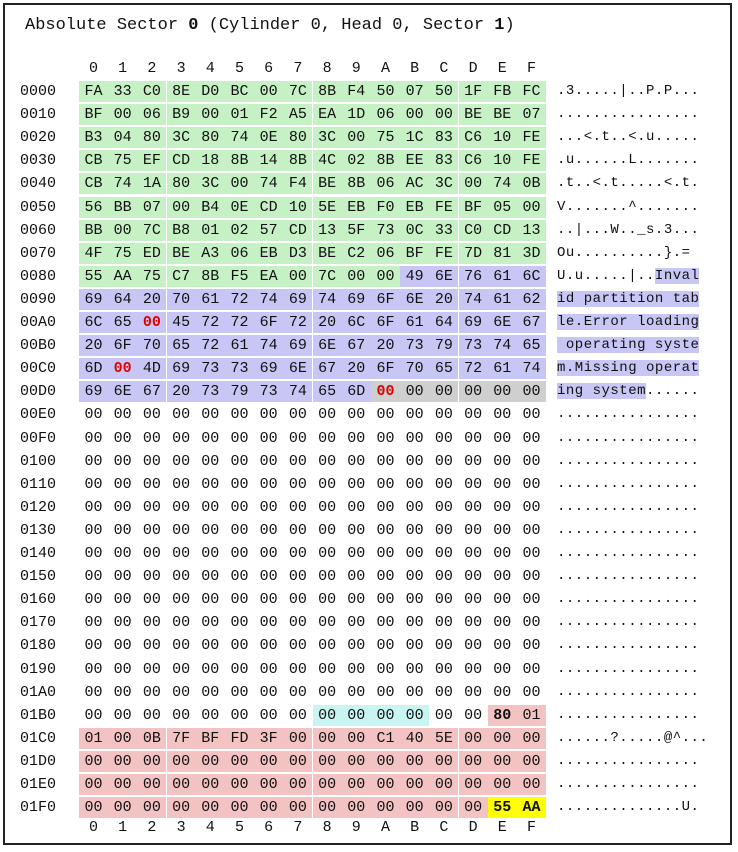 This screenshot has height=852, width=738. Describe the element at coordinates (152, 738) in the screenshot. I see `hex-byte: 0B` at that location.